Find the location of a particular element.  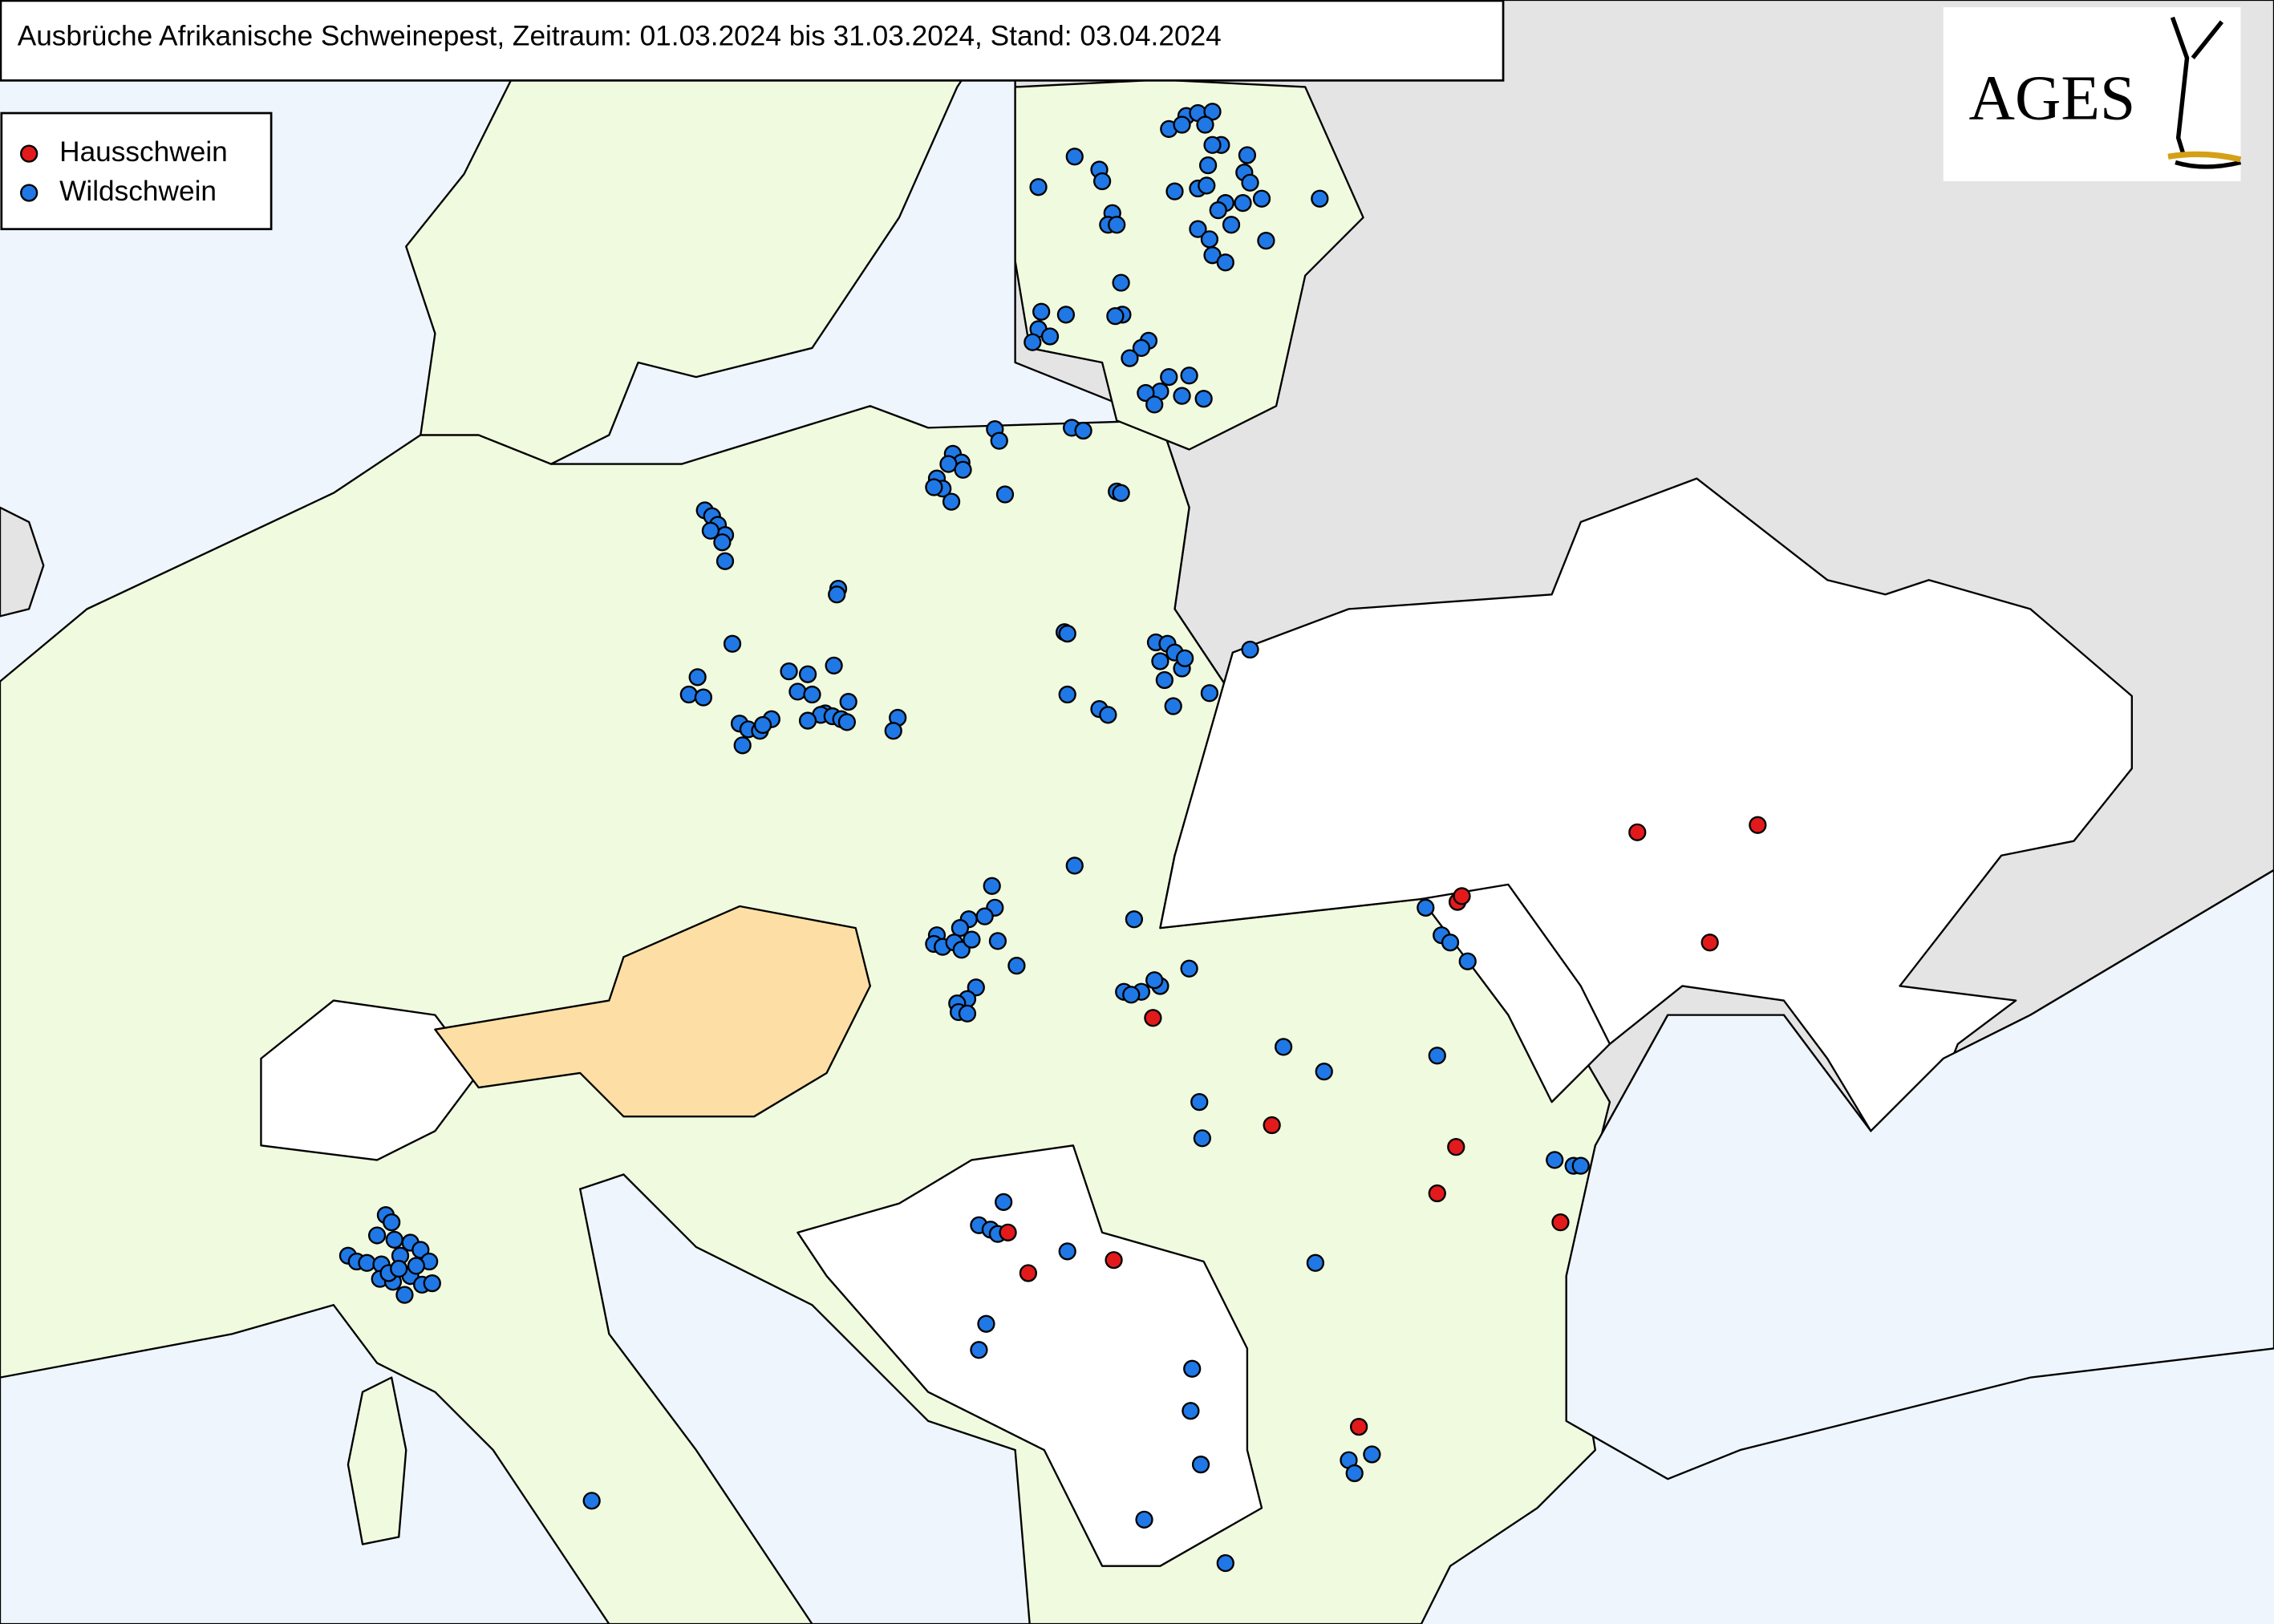

corsica-sardinia is located at coordinates (377, 1460).